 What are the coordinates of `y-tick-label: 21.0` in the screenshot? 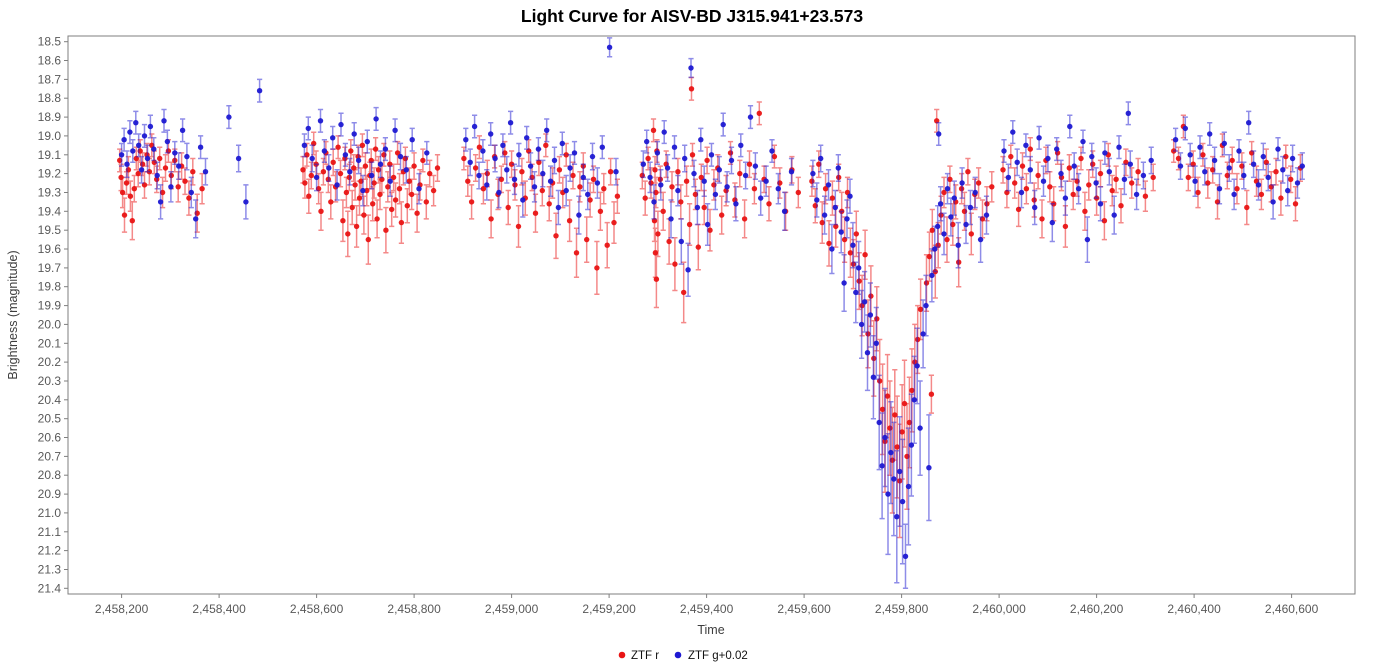 It's located at (50, 513).